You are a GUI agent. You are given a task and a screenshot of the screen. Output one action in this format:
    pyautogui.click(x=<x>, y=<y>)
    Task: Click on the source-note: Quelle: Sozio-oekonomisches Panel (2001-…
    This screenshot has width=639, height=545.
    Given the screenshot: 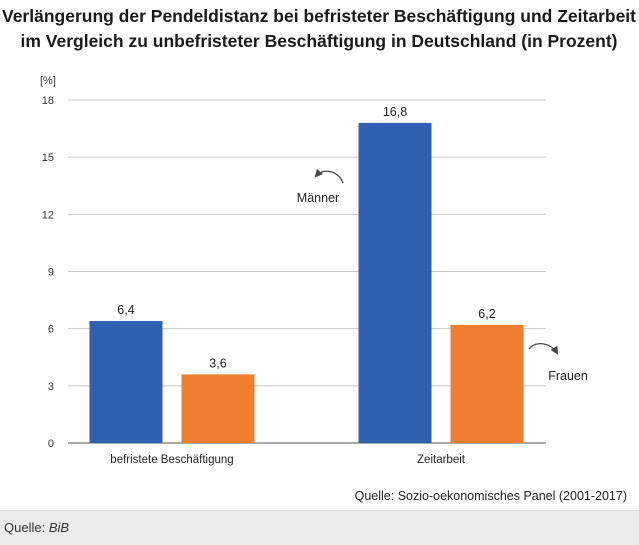 What is the action you would take?
    pyautogui.click(x=491, y=496)
    